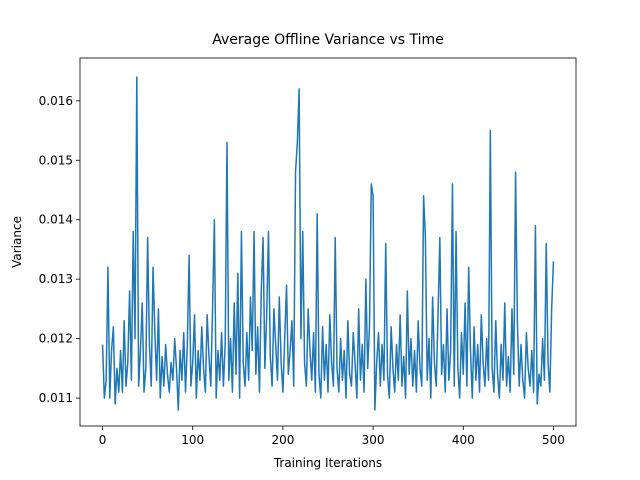 The image size is (640, 480). What do you see at coordinates (327, 463) in the screenshot?
I see `x-axis-label: Training Iterations` at bounding box center [327, 463].